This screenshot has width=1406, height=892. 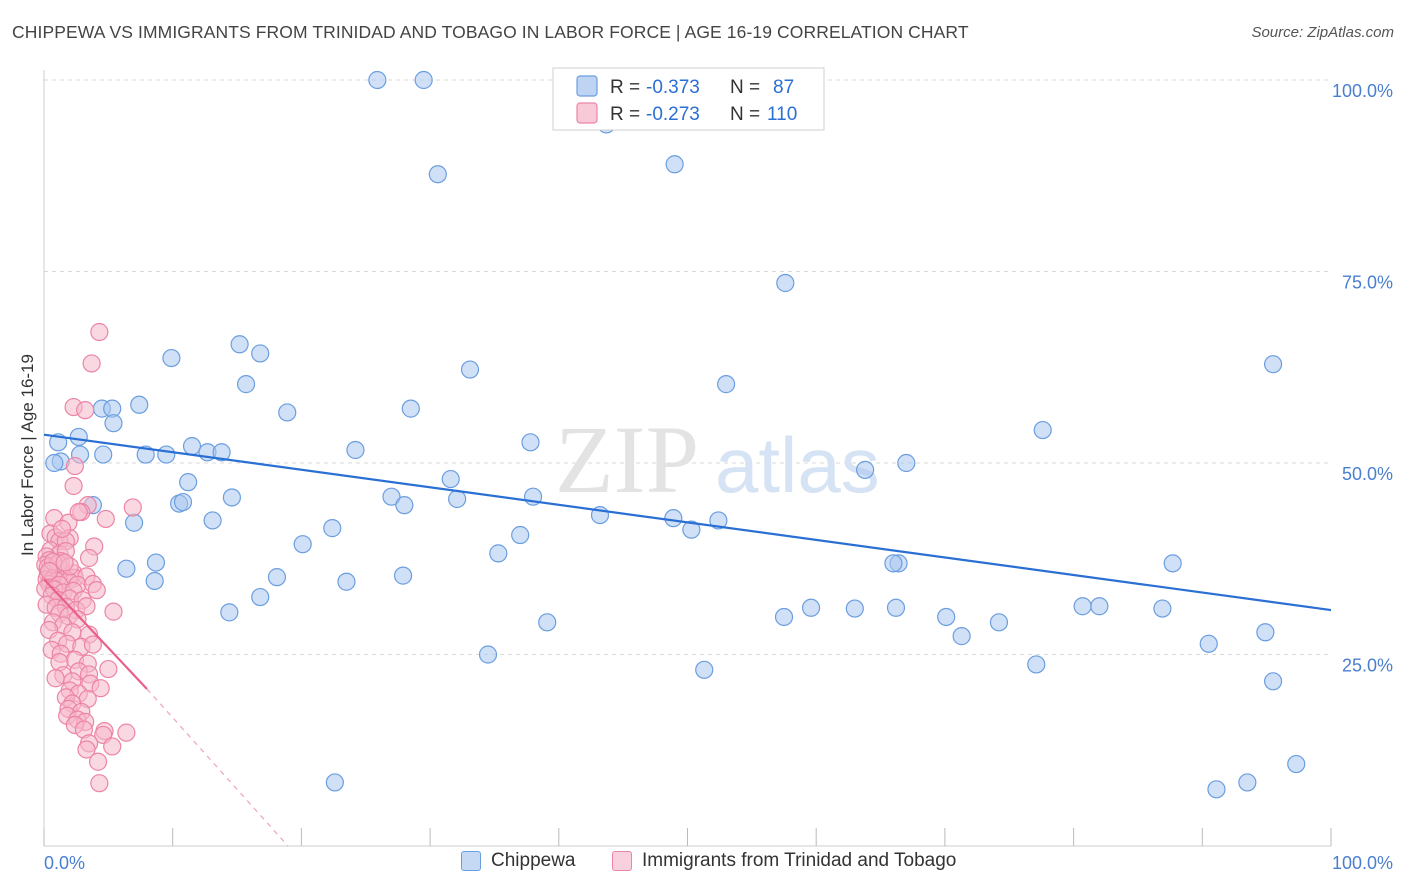 I want to click on trend-line-trinidad-extension, so click(x=217, y=767).